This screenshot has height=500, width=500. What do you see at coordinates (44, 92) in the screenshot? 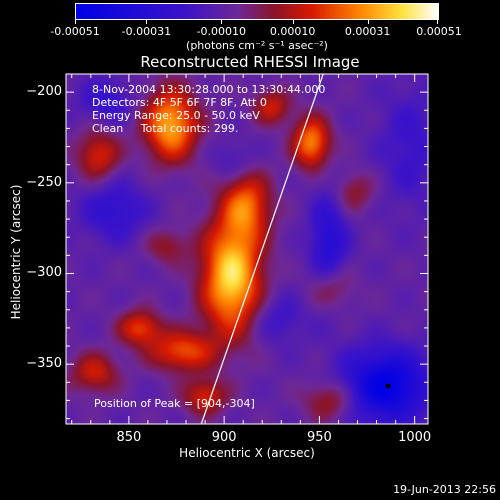
I see `y-tick-label: −200` at bounding box center [44, 92].